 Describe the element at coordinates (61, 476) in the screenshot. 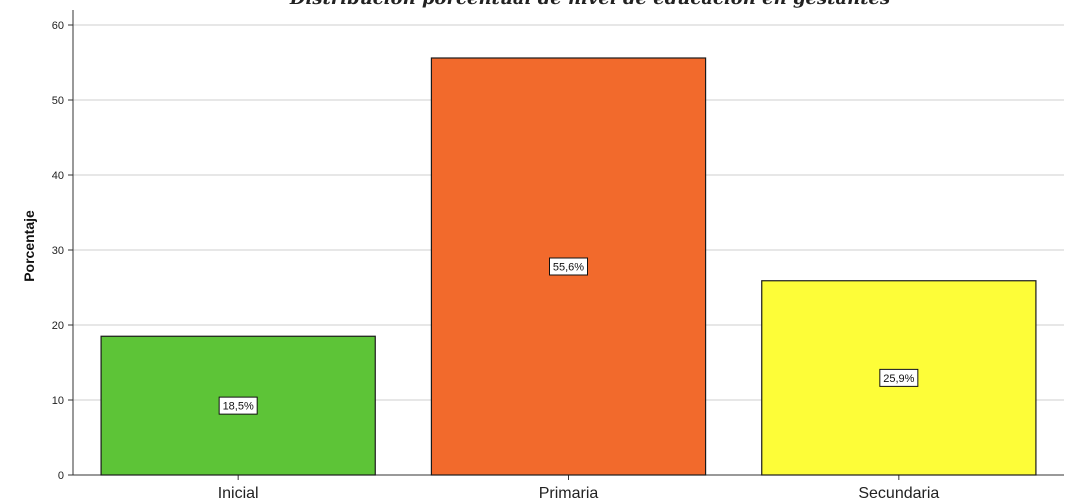

I see `y-tick-label: 0` at that location.